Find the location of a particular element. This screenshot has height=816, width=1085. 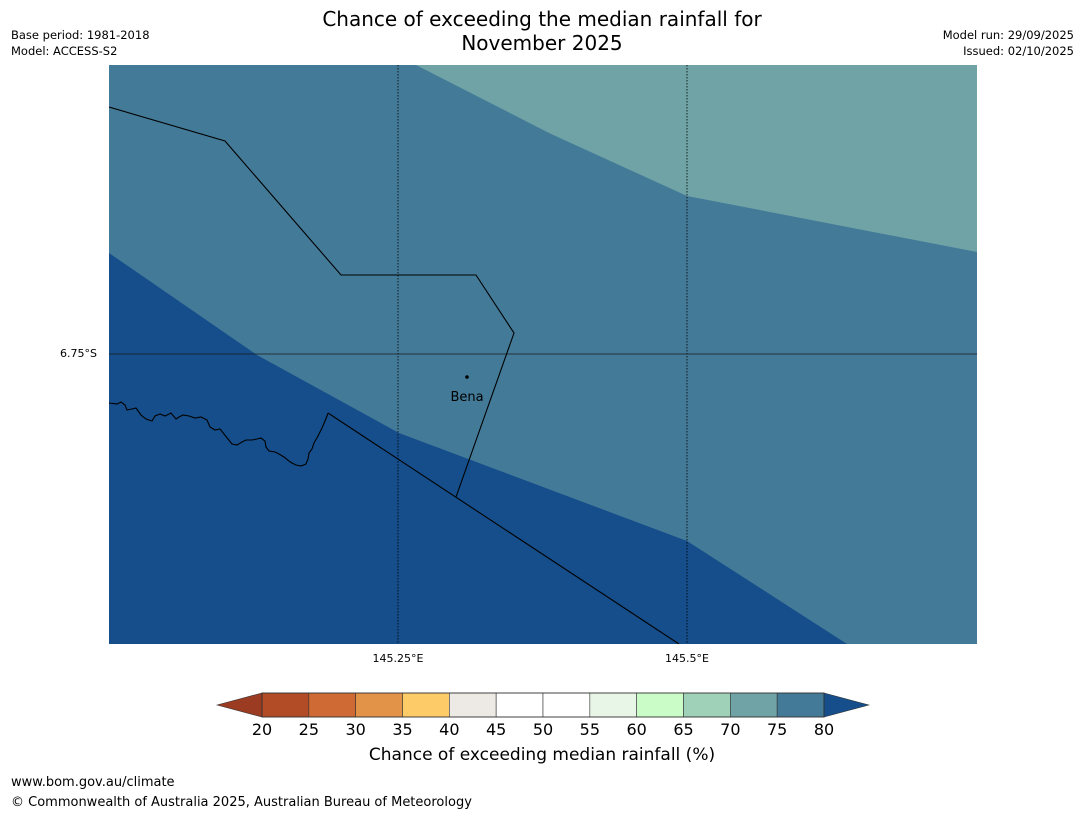

colorbar-tick-label: 20 is located at coordinates (262, 729).